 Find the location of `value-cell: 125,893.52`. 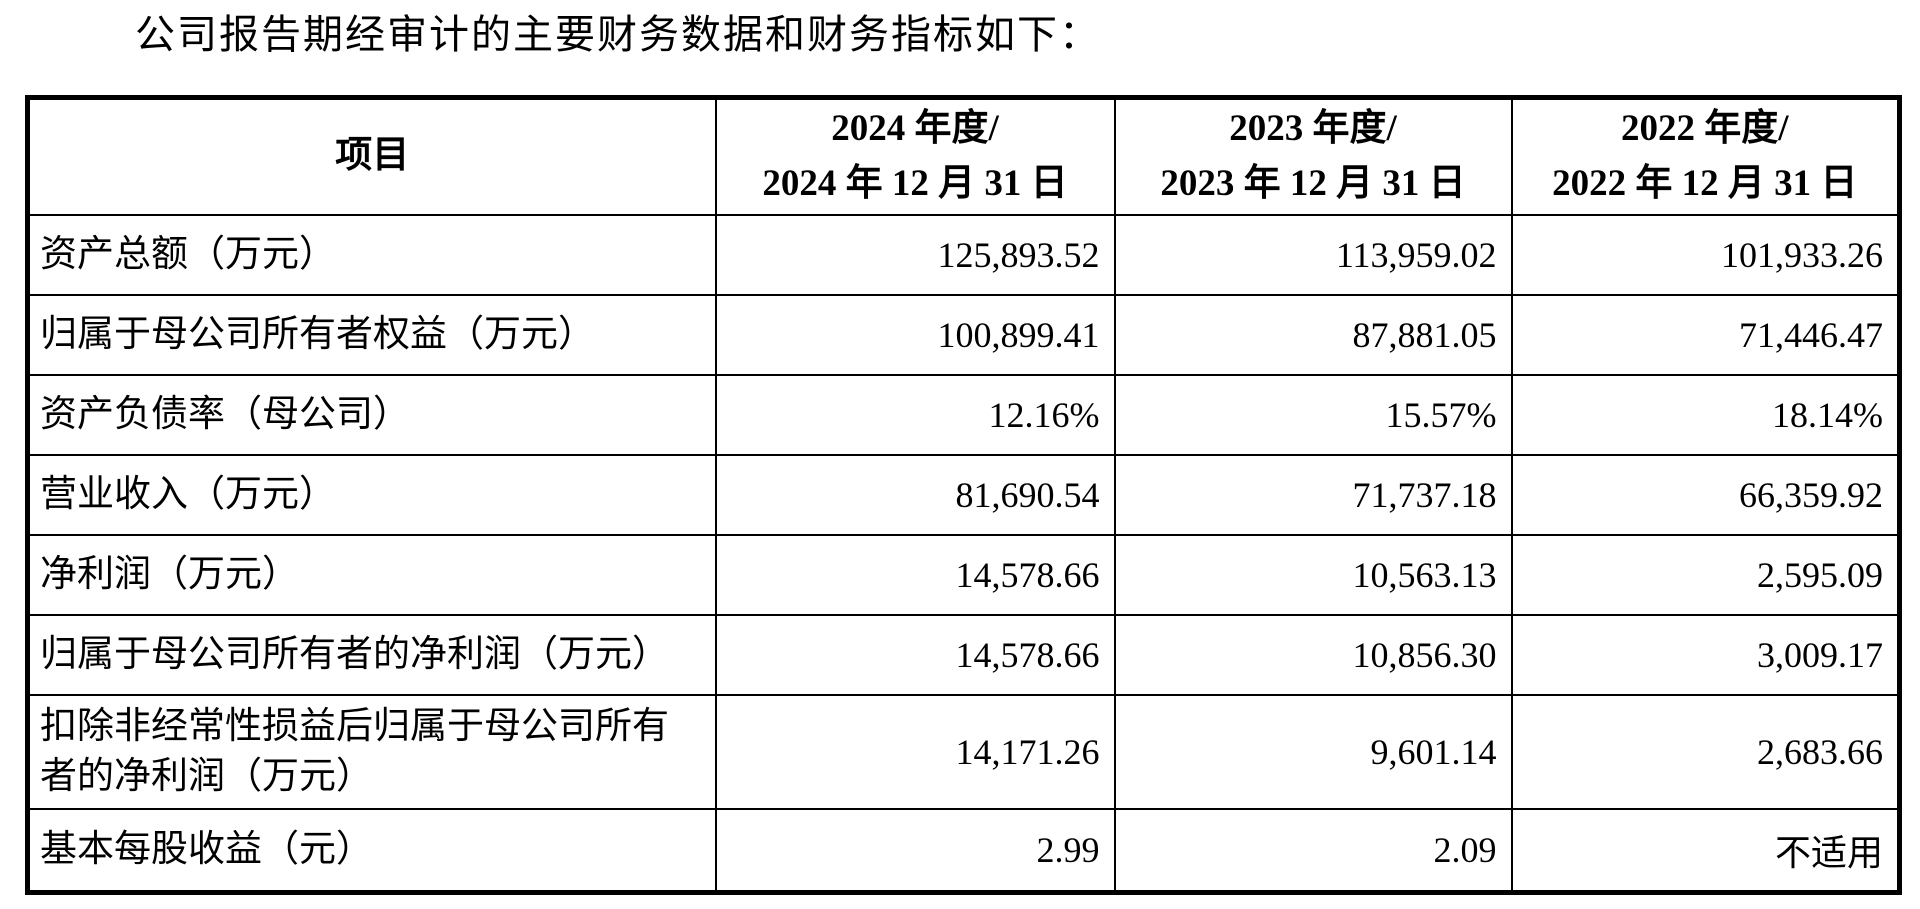

value-cell: 125,893.52 is located at coordinates (915, 254).